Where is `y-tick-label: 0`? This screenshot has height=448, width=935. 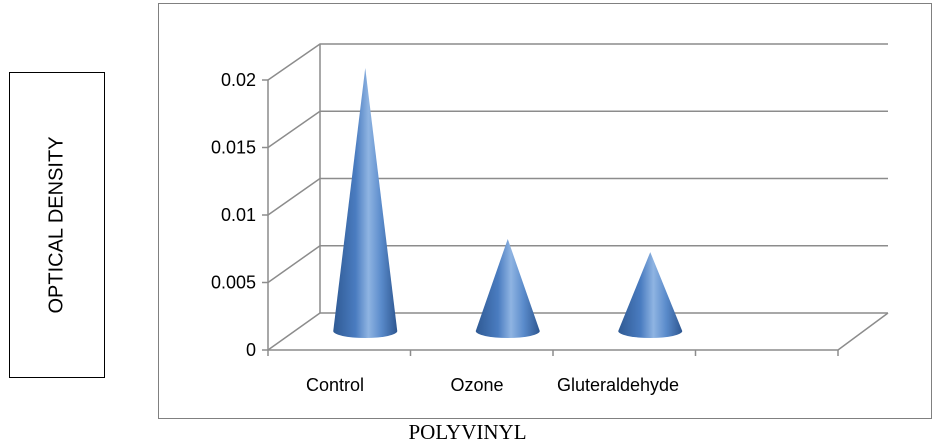 y-tick-label: 0 is located at coordinates (251, 350).